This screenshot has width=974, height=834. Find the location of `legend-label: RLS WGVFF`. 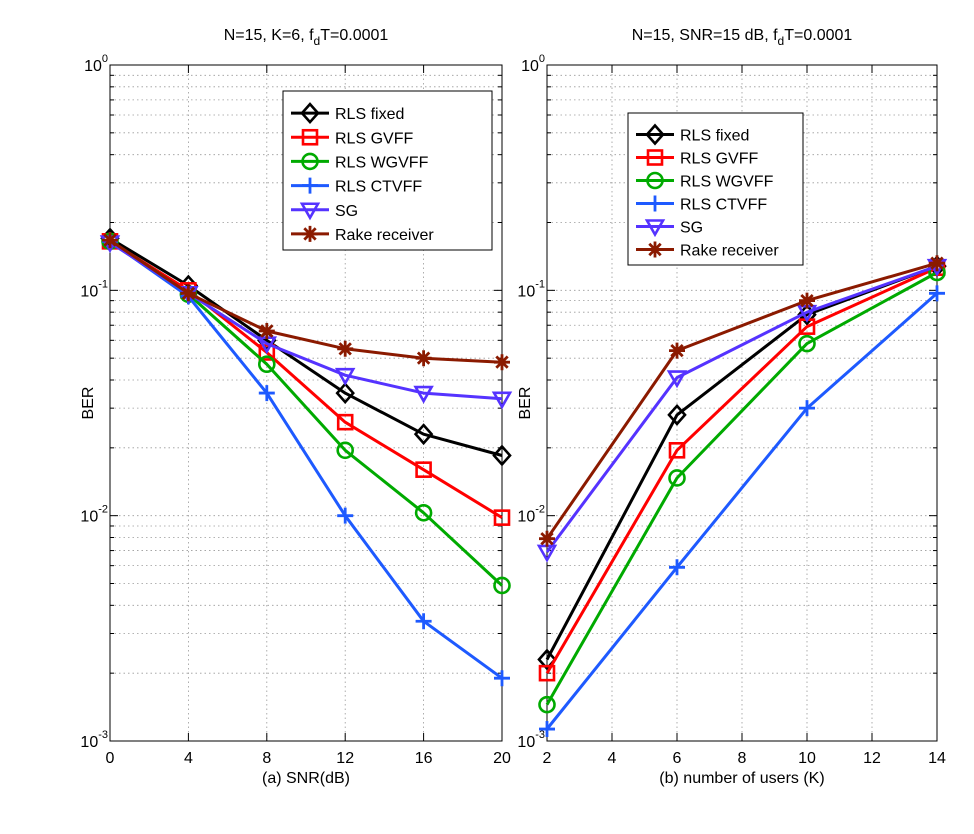

legend-label: RLS WGVFF is located at coordinates (382, 162).